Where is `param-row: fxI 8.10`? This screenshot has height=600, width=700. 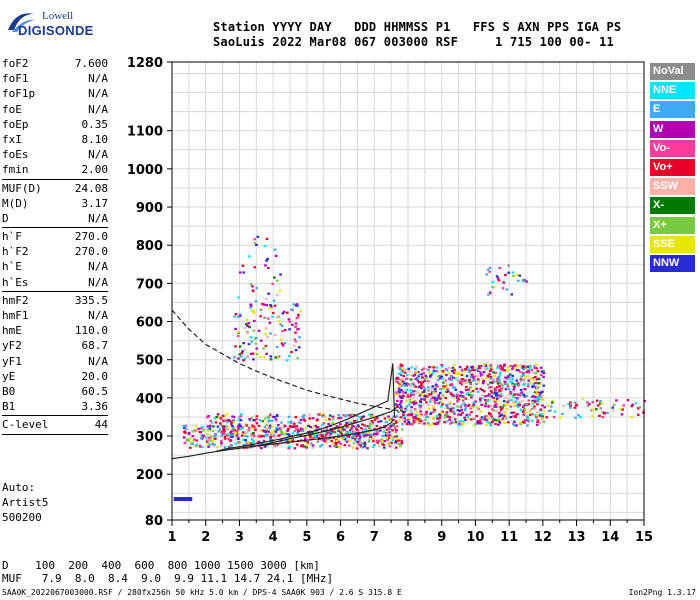
param-row: fxI 8.10 is located at coordinates (55, 139).